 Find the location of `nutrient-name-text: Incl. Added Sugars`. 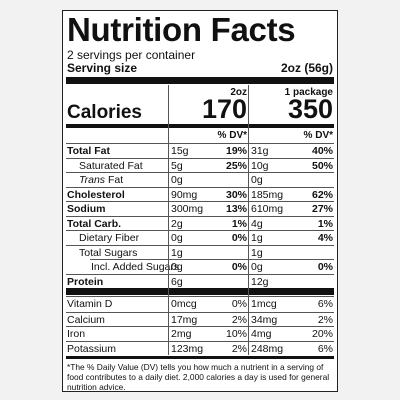

nutrient-name-text: Incl. Added Sugars is located at coordinates (135, 267).